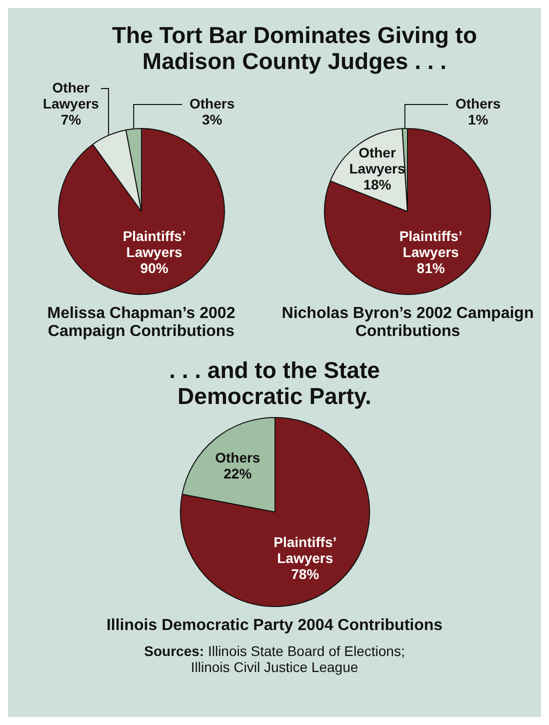  I want to click on text: Nicholas Byron’s 2002 Campaign Contributions, so click(407, 323).